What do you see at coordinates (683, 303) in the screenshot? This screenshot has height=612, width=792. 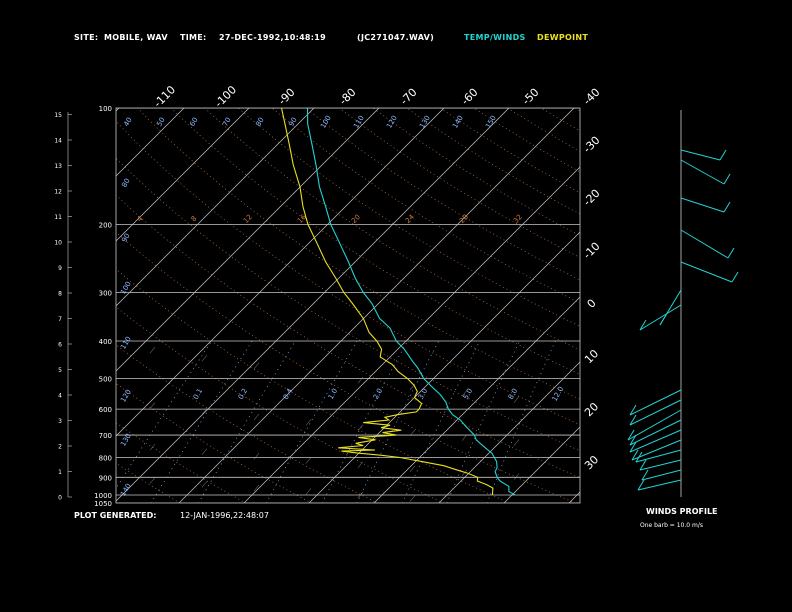 I see `winds-profile` at bounding box center [683, 303].